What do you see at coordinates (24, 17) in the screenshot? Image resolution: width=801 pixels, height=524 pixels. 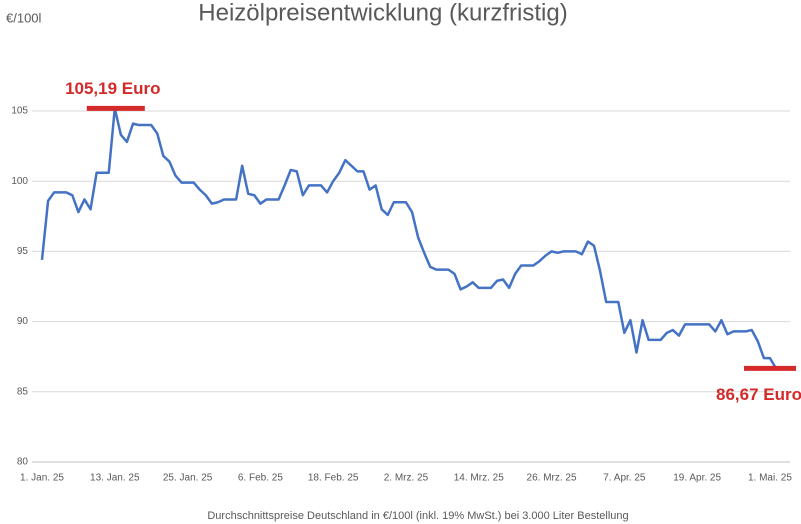 I see `y-axis-label: €/100l` at bounding box center [24, 17].